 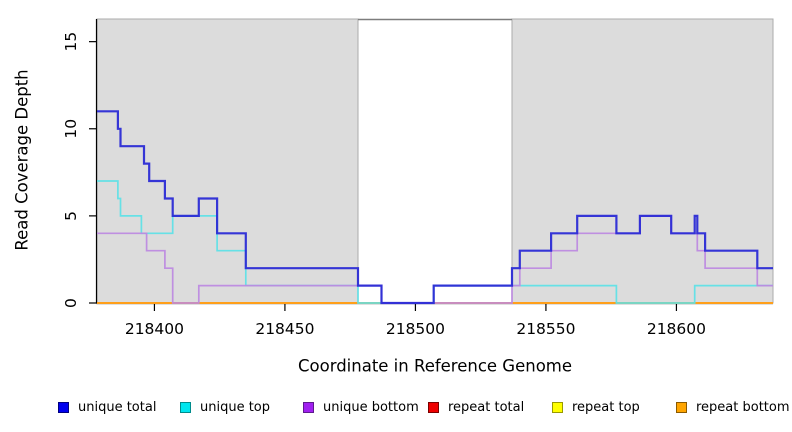 What do you see at coordinates (22, 160) in the screenshot?
I see `y-axis-title: Read Coverage Depth` at bounding box center [22, 160].